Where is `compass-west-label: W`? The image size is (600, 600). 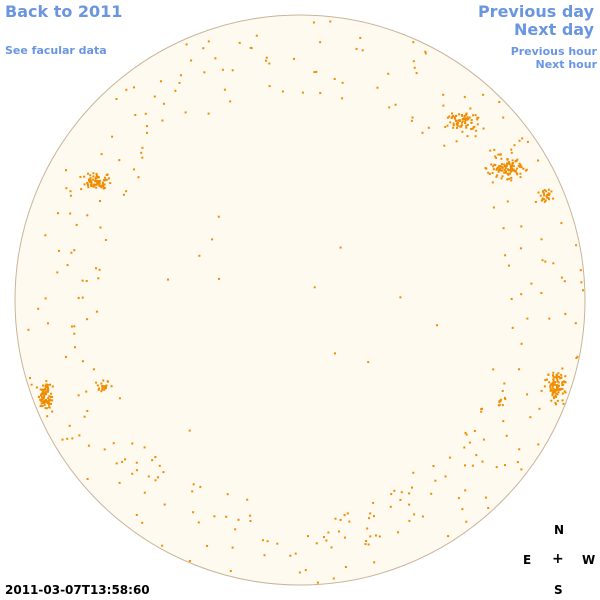 compass-west-label: W is located at coordinates (589, 560).